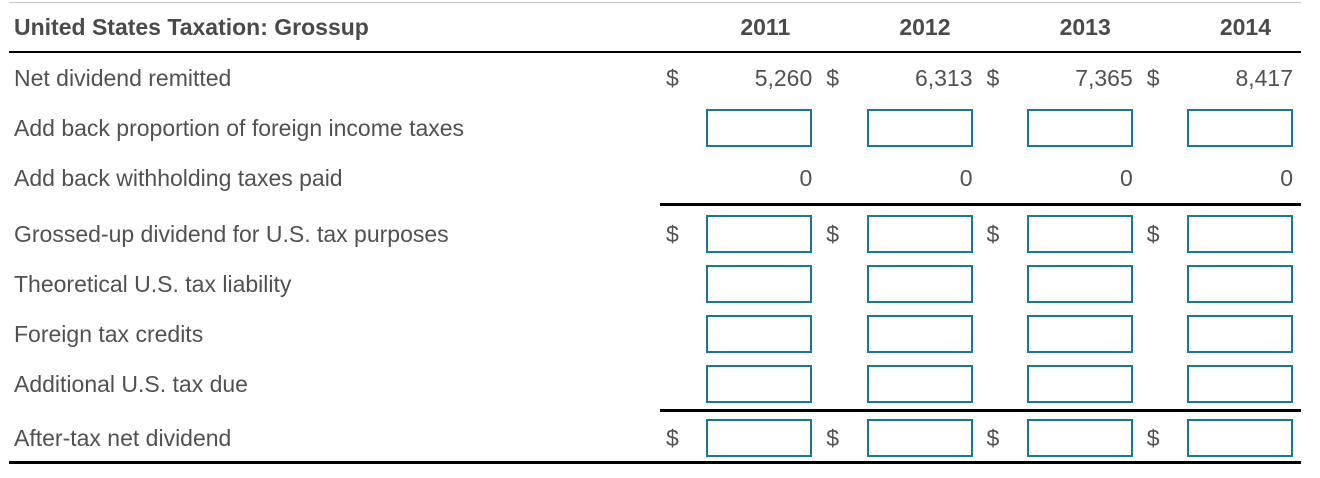  What do you see at coordinates (759, 234) in the screenshot?
I see `amount-input-r4-2011` at bounding box center [759, 234].